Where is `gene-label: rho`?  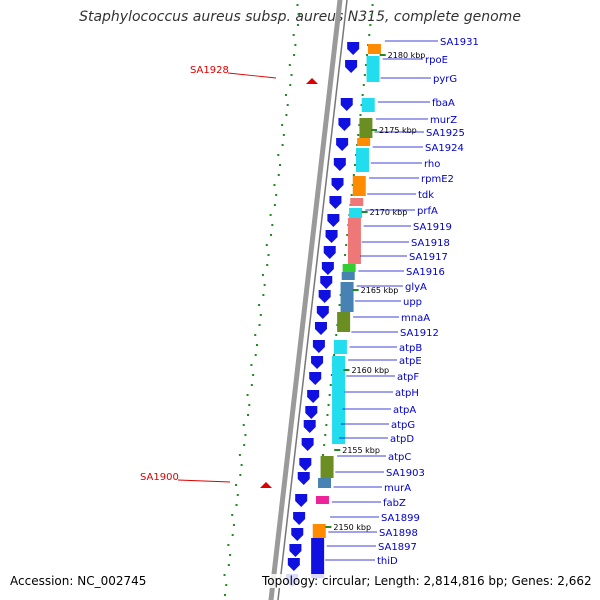 gene-label: rho is located at coordinates (432, 164).